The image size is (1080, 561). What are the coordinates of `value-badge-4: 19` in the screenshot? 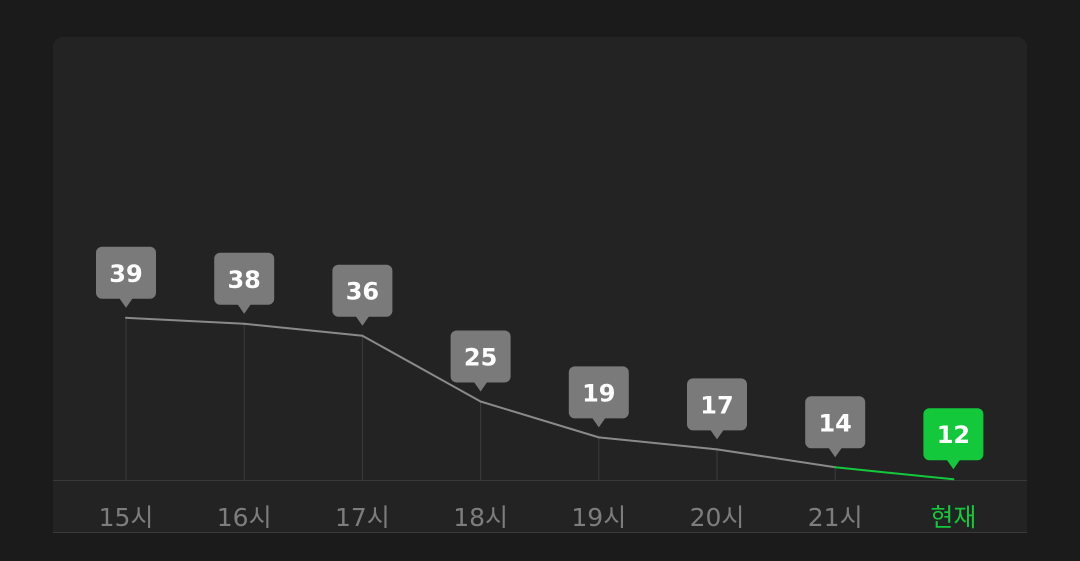 It's located at (598, 397).